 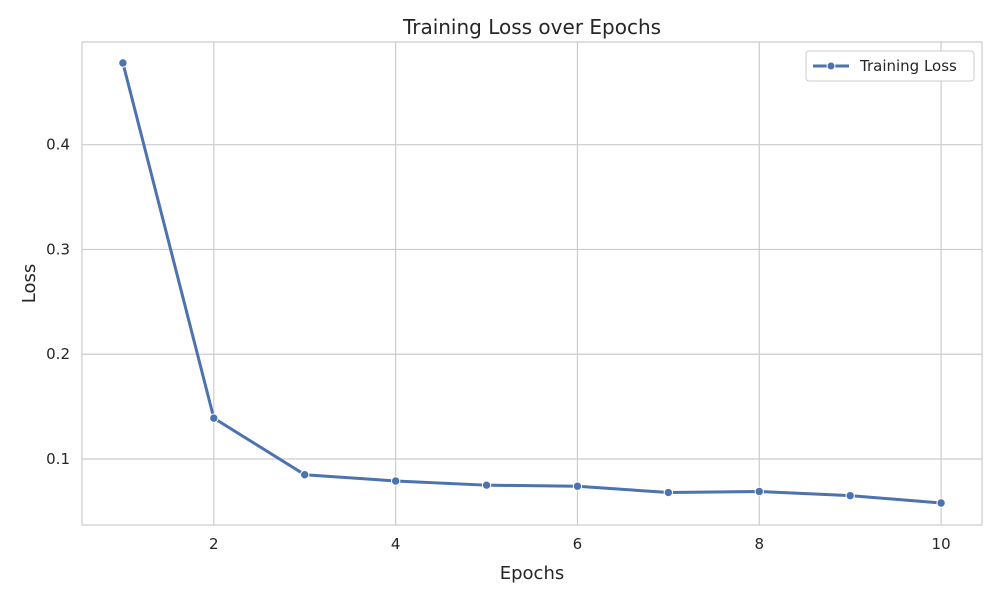 What do you see at coordinates (908, 66) in the screenshot?
I see `legend-entry-training-loss: Training Loss` at bounding box center [908, 66].